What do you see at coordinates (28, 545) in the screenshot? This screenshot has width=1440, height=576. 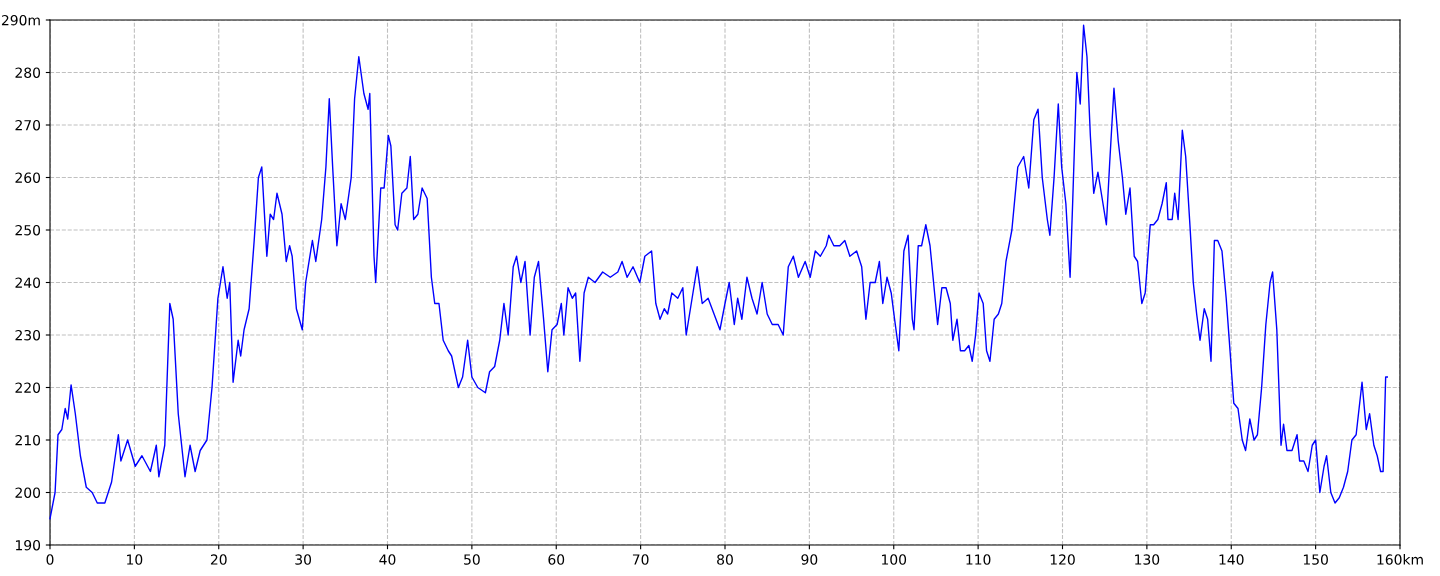 I see `y-tick-label: 190` at bounding box center [28, 545].